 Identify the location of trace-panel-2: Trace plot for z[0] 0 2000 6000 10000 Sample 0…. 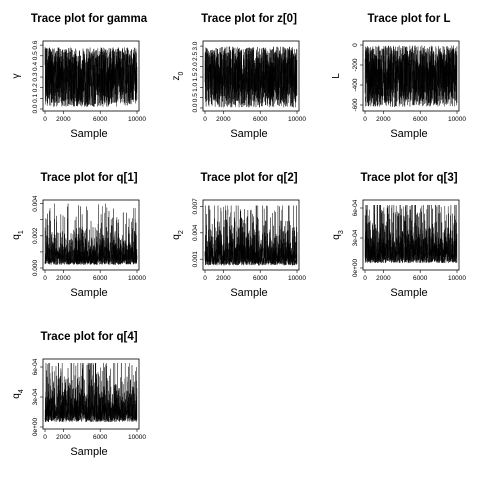
(238, 76).